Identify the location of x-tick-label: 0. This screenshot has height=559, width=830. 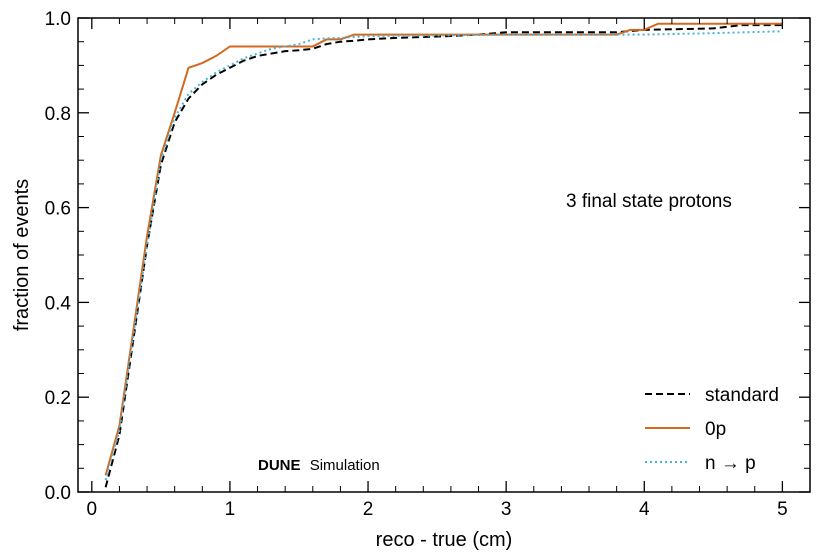
(92, 509).